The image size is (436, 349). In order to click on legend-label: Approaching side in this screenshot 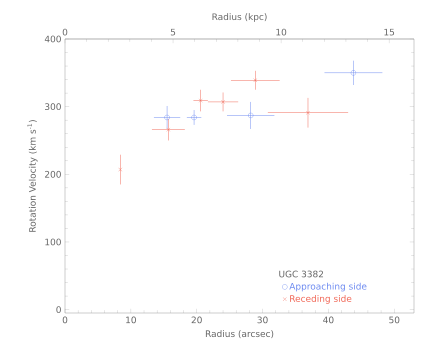, I will do `click(327, 287)`.